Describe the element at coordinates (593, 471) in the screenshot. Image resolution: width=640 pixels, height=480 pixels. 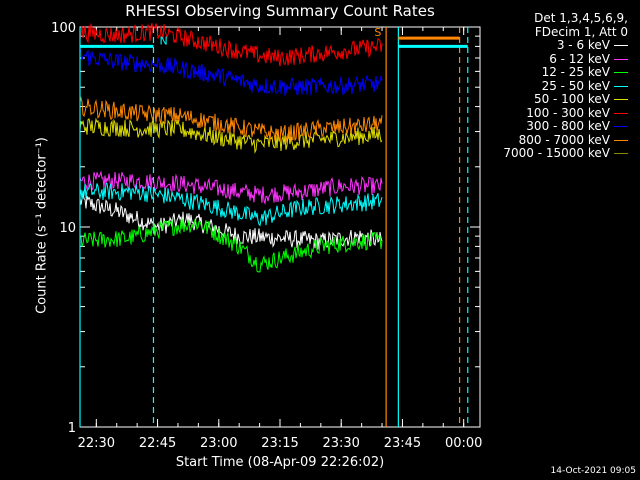
I see `timestamp: 14-Oct-2021 09:05` at that location.